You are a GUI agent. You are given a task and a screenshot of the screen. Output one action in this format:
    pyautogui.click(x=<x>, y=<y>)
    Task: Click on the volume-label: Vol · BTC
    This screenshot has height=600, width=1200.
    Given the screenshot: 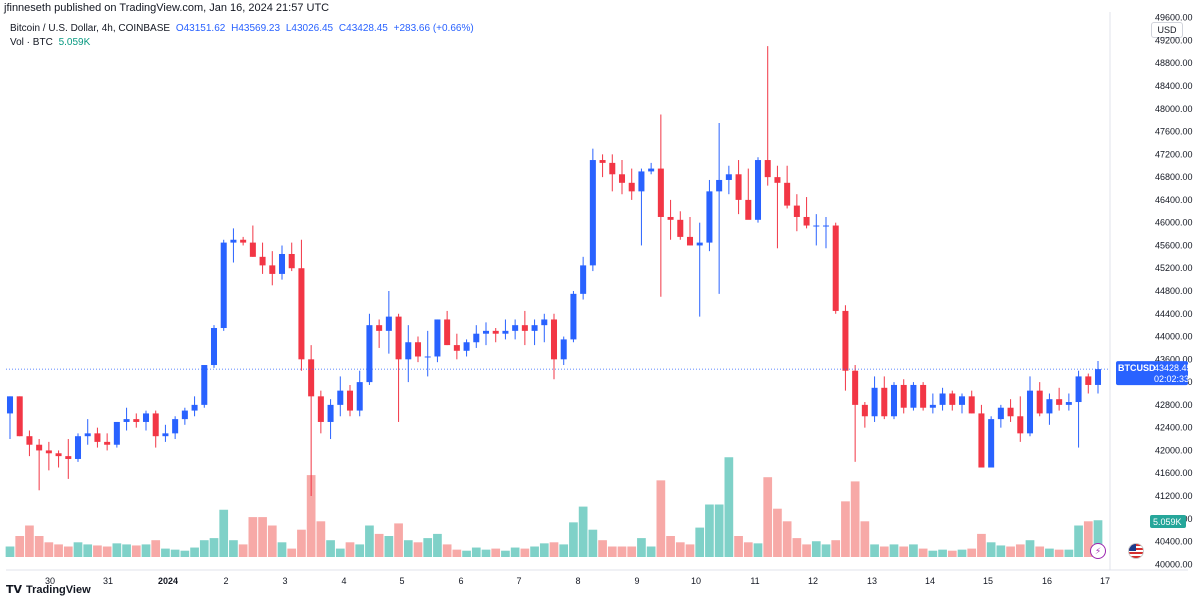 What is the action you would take?
    pyautogui.click(x=31, y=42)
    